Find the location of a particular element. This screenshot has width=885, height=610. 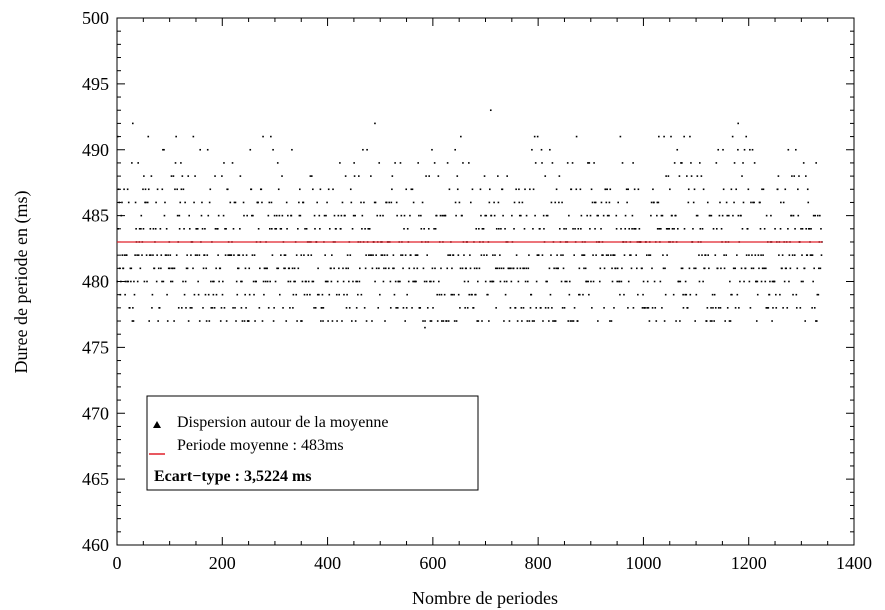

x-tick-label: 1000 is located at coordinates (643, 563).